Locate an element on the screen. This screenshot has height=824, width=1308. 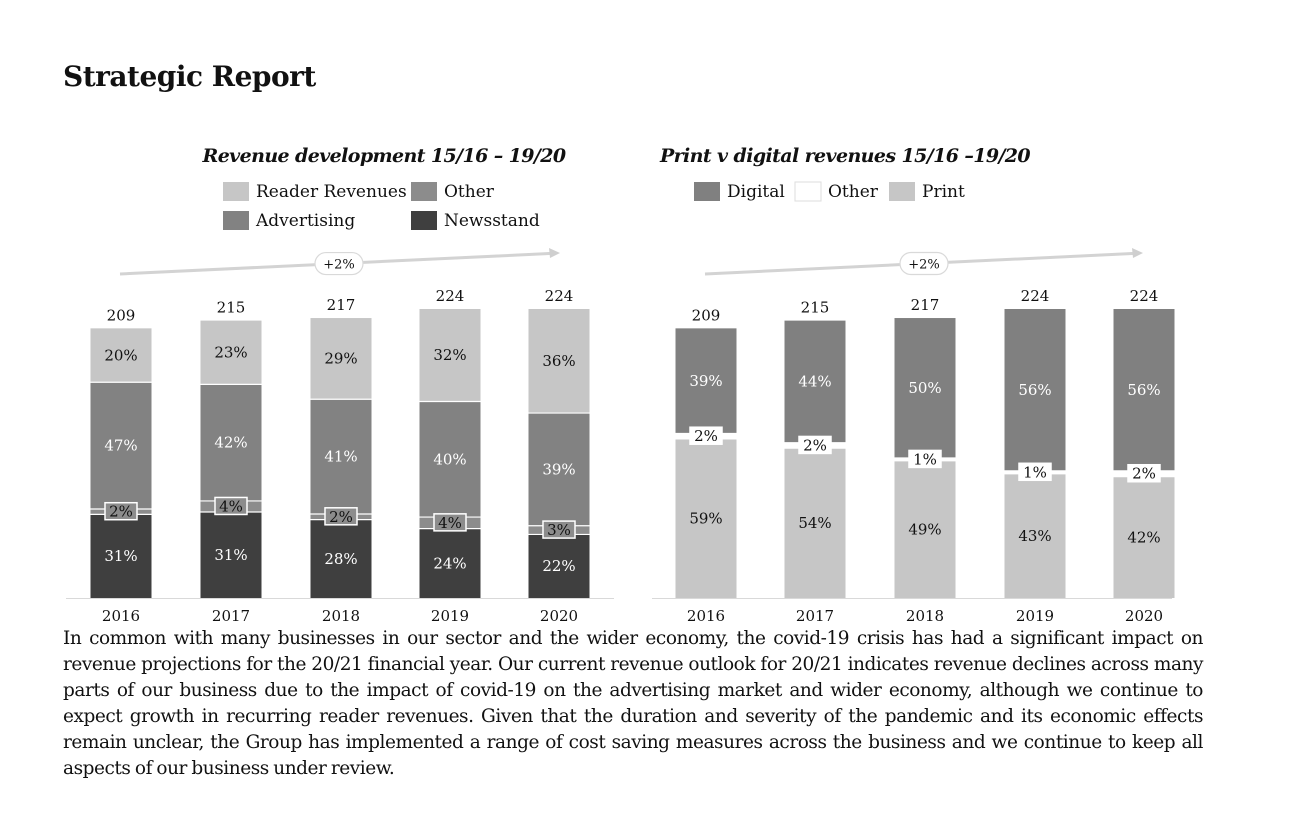
segment-label: 22% is located at coordinates (558, 566).